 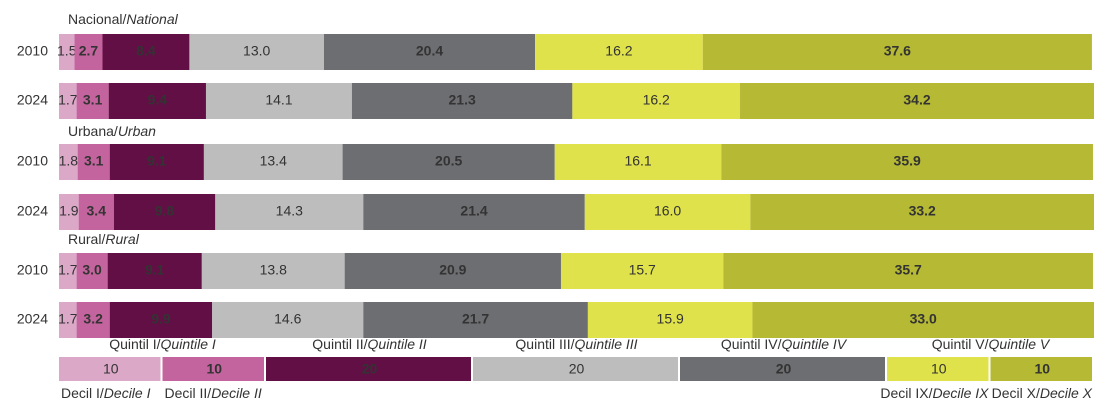 I want to click on data-label: 14.1, so click(x=278, y=100).